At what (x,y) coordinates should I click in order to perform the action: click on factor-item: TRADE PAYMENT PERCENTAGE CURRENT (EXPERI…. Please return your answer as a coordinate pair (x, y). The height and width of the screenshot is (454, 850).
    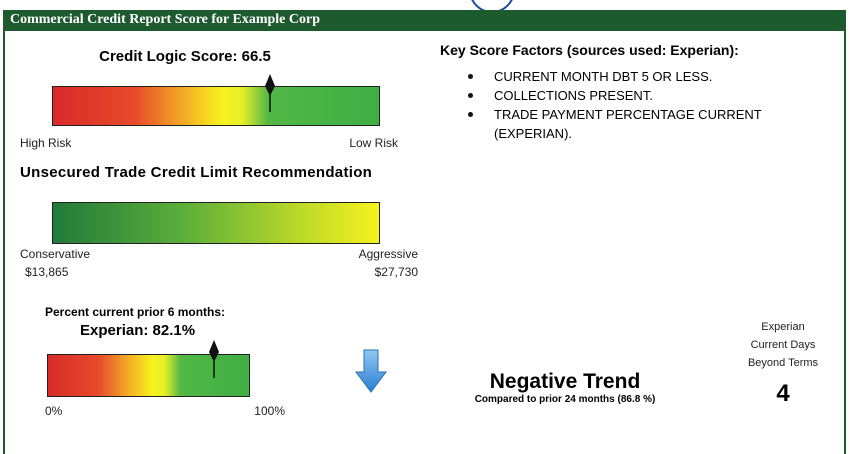
    Looking at the image, I should click on (650, 124).